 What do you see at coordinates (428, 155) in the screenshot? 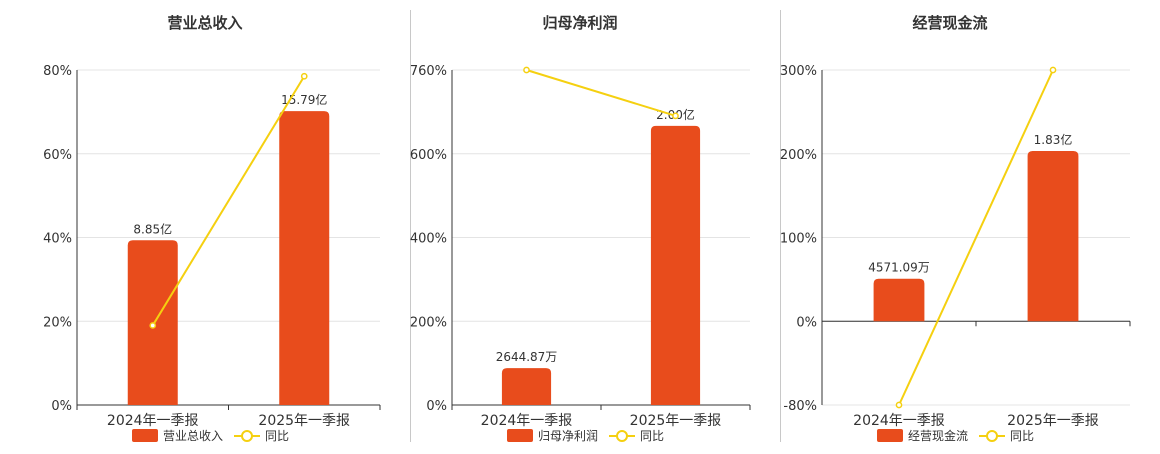
I see `y-tick-label: 600%` at bounding box center [428, 155].